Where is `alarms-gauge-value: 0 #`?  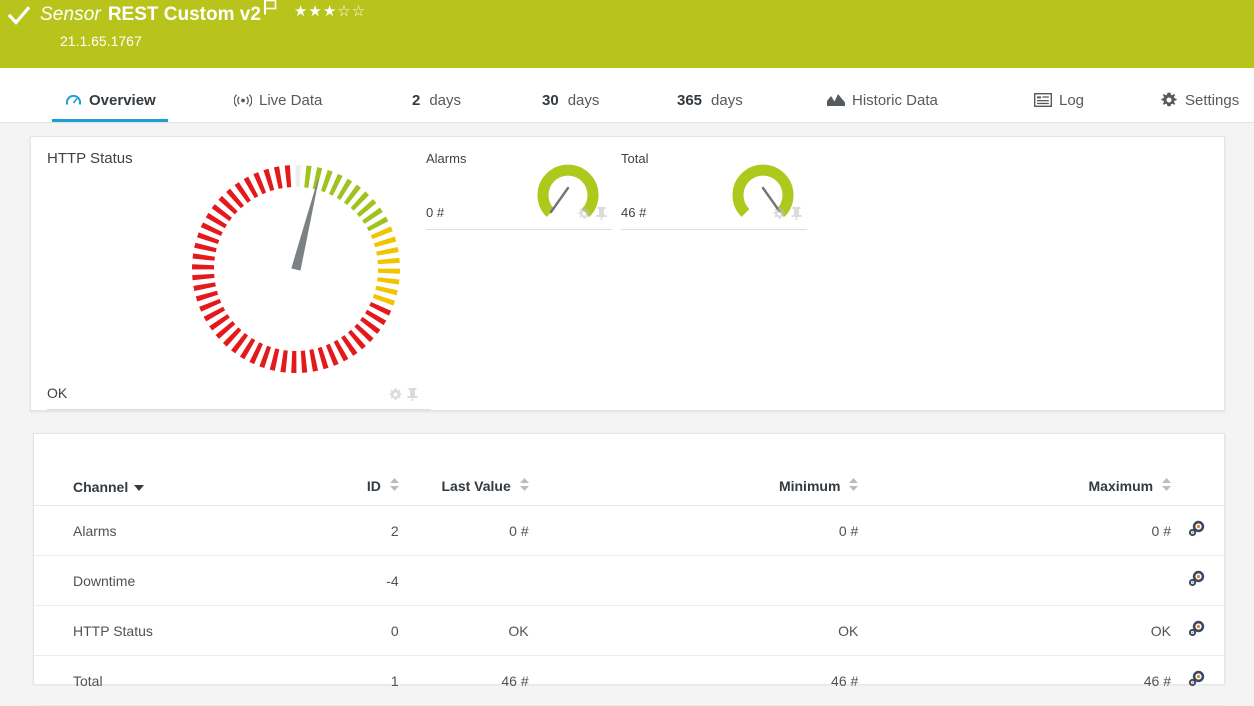
alarms-gauge-value: 0 # is located at coordinates (435, 212).